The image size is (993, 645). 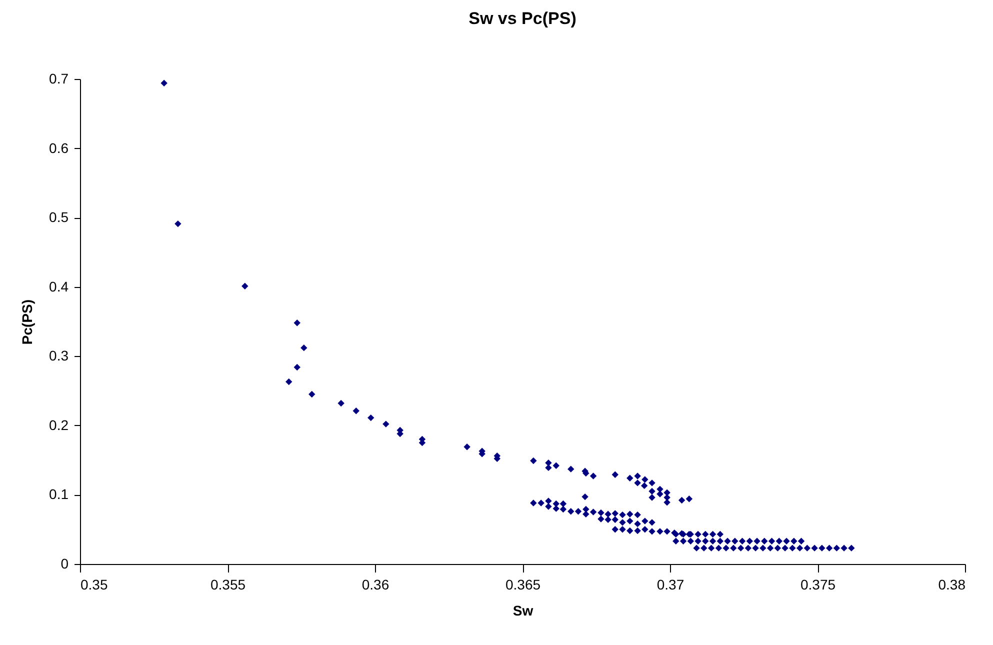 What do you see at coordinates (59, 286) in the screenshot?
I see `y-tick-label: 0.4` at bounding box center [59, 286].